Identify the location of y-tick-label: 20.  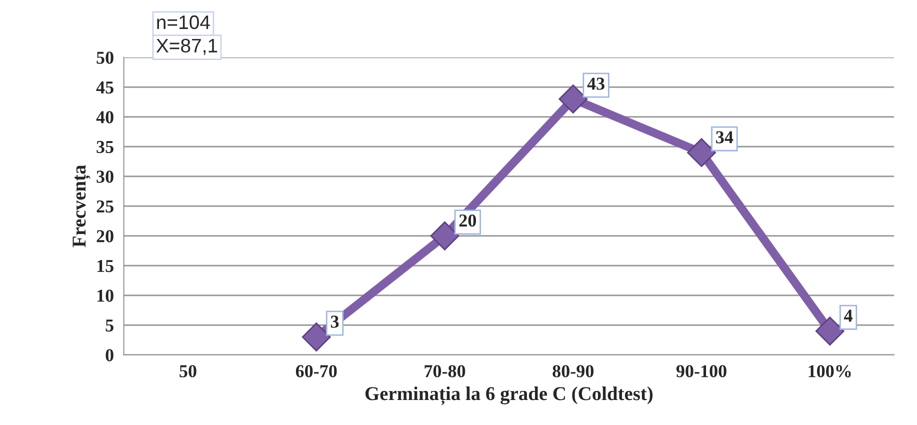
(105, 236).